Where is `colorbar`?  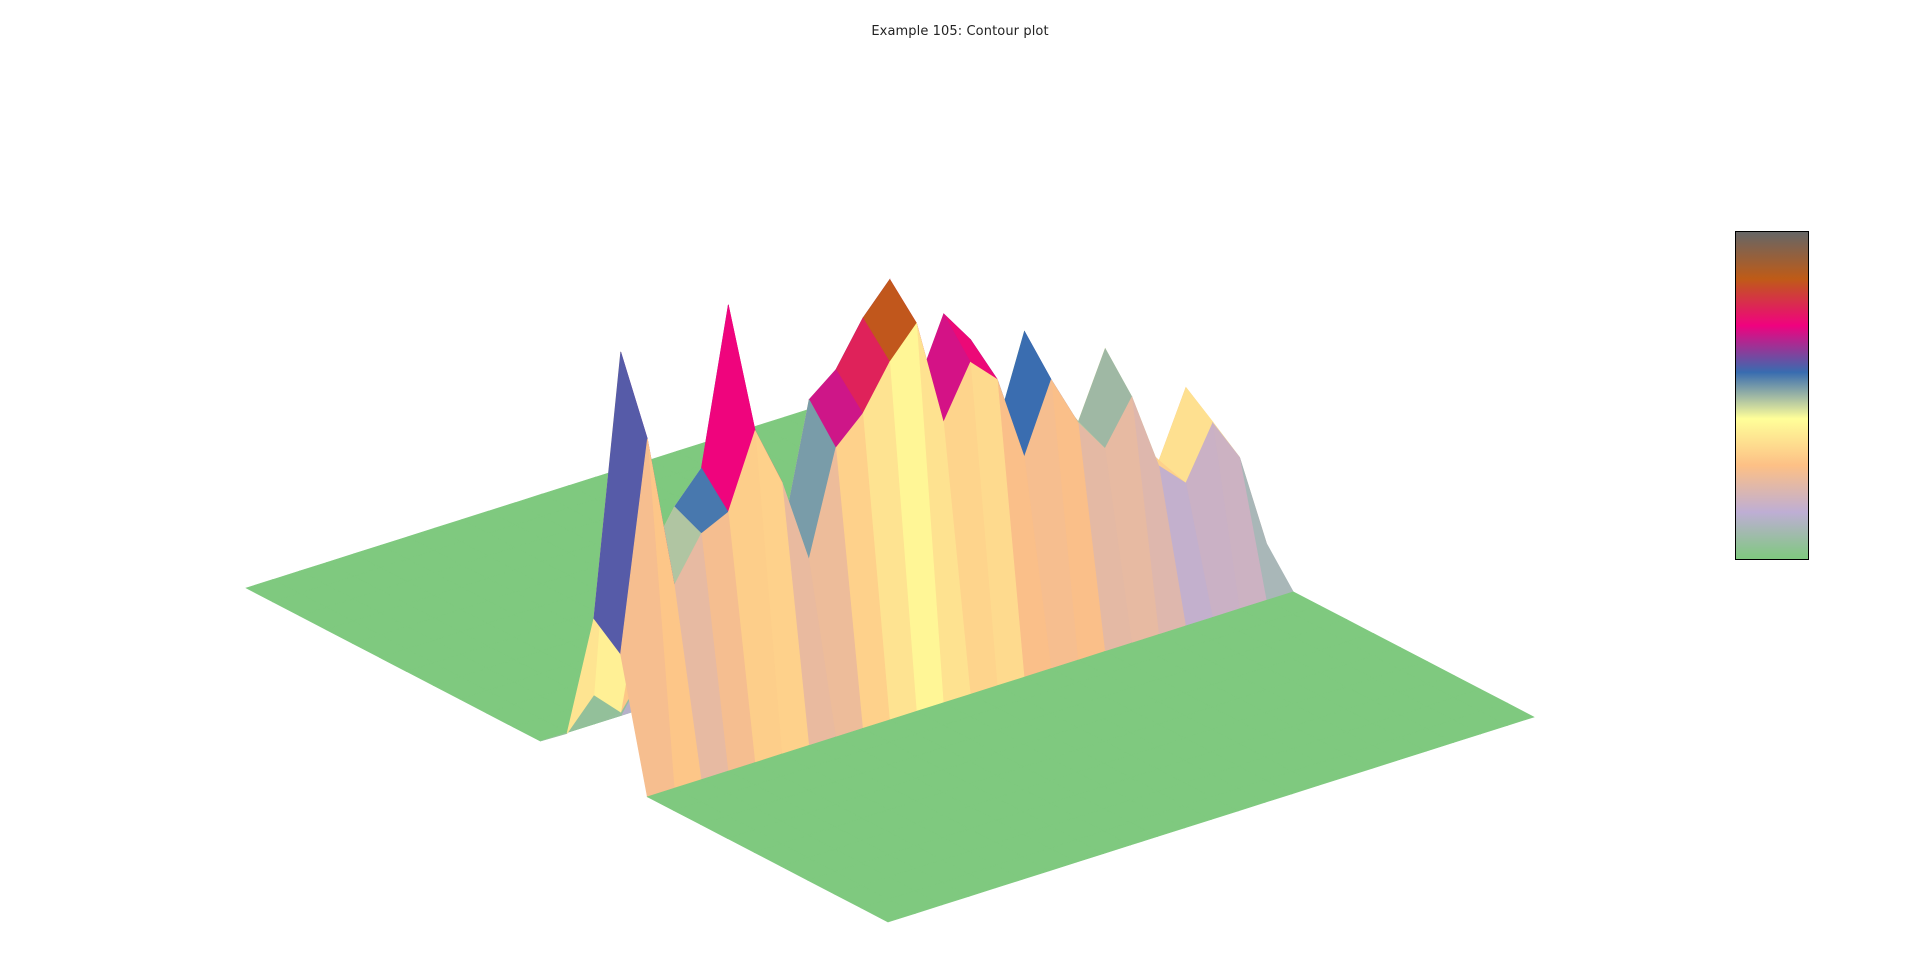 colorbar is located at coordinates (1772, 395).